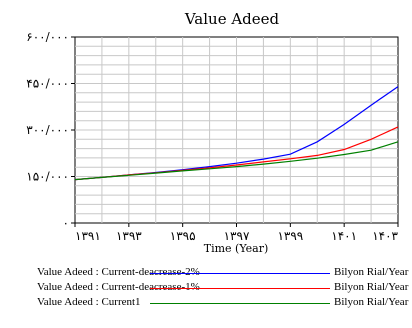 This screenshot has height=328, width=412. What do you see at coordinates (66, 223) in the screenshot?
I see `y-tick-label: ۰` at bounding box center [66, 223].